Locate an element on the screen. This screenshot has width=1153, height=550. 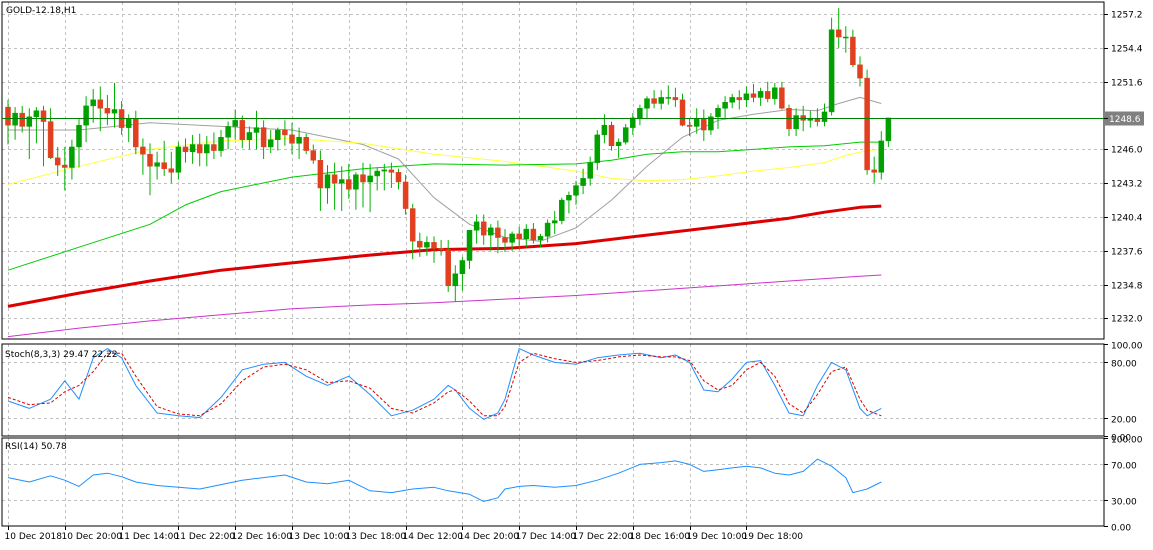
y-tick-label: 1251.6 is located at coordinates (1127, 84).